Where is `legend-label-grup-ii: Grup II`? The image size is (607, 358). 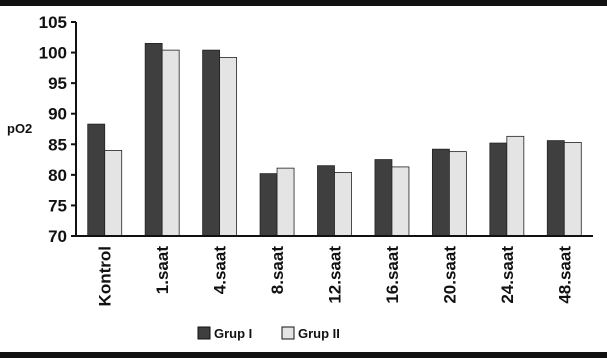 legend-label-grup-ii: Grup II is located at coordinates (319, 333).